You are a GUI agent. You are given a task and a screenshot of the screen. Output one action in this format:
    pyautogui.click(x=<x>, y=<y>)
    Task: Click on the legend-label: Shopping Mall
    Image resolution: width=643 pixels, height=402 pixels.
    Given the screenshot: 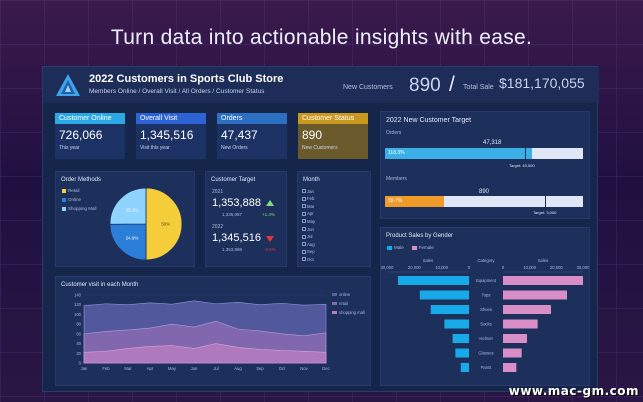 What is the action you would take?
    pyautogui.click(x=82, y=208)
    